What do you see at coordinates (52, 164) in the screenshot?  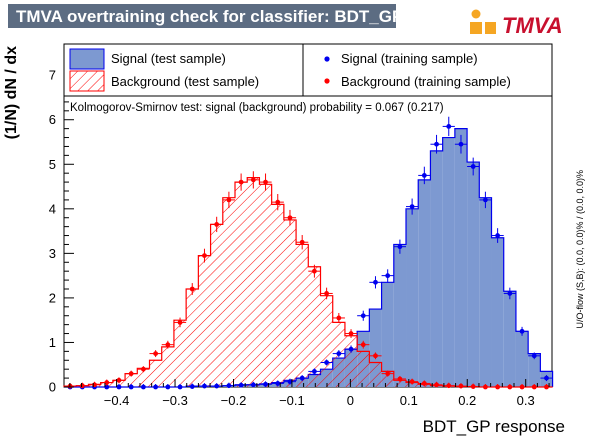 I see `y-tick-label-5: 5` at bounding box center [52, 164].